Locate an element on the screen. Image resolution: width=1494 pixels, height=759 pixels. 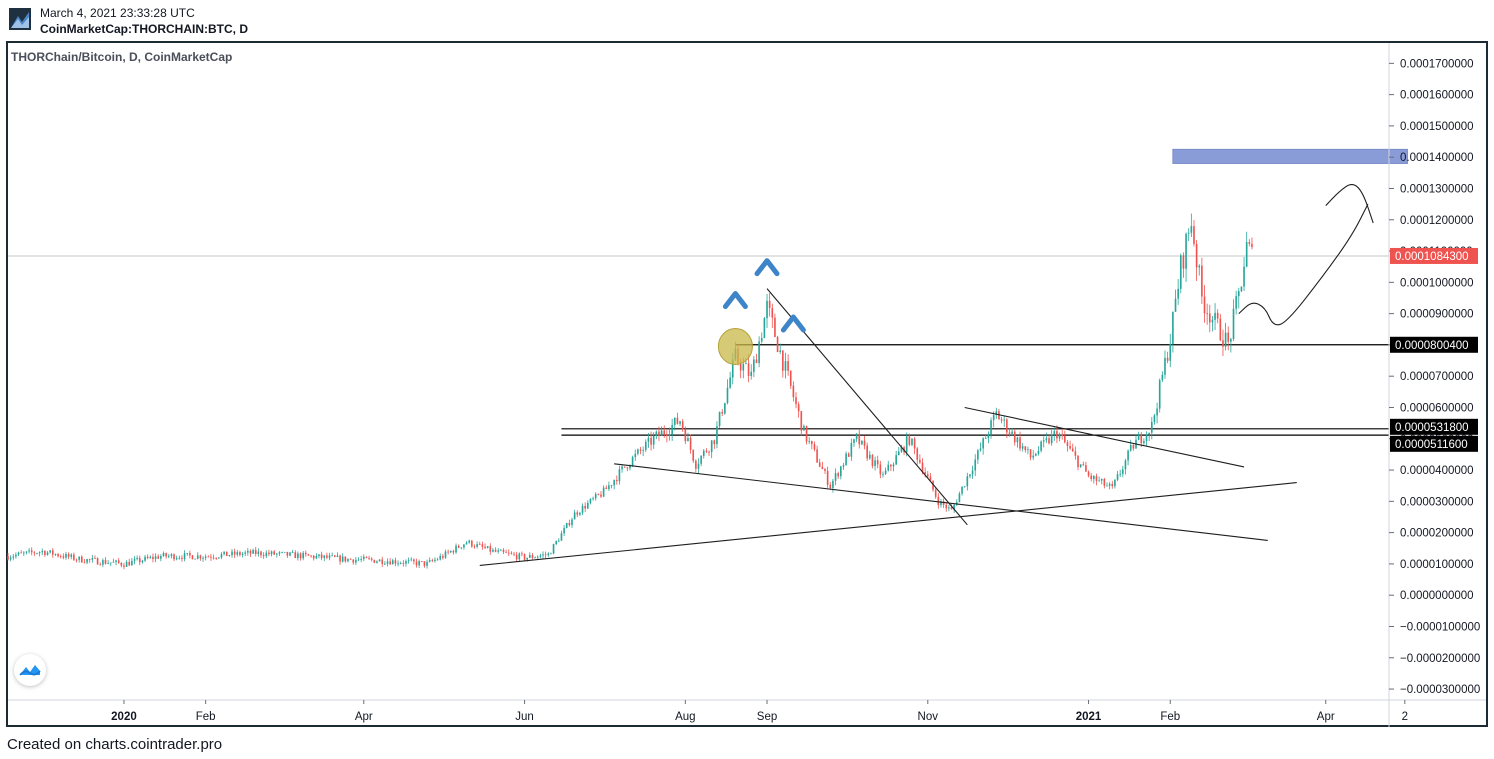
tradingview-logo-button is located at coordinates (30, 670).